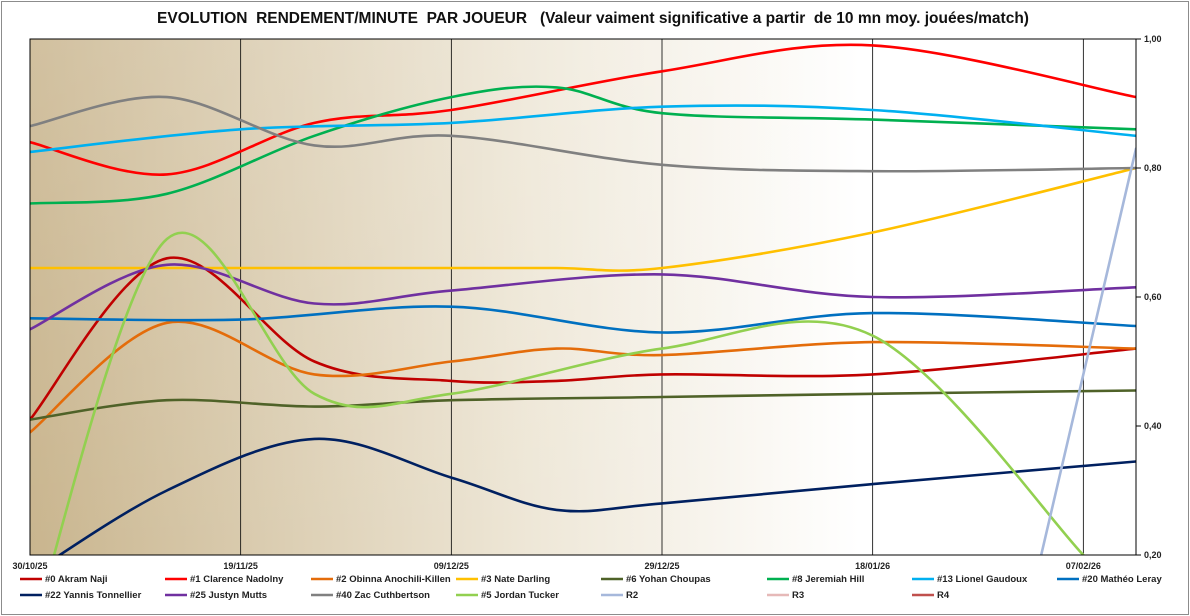 Image resolution: width=1190 pixels, height=616 pixels. Describe the element at coordinates (76, 579) in the screenshot. I see `legend-label-0: #0 Akram Naji` at that location.